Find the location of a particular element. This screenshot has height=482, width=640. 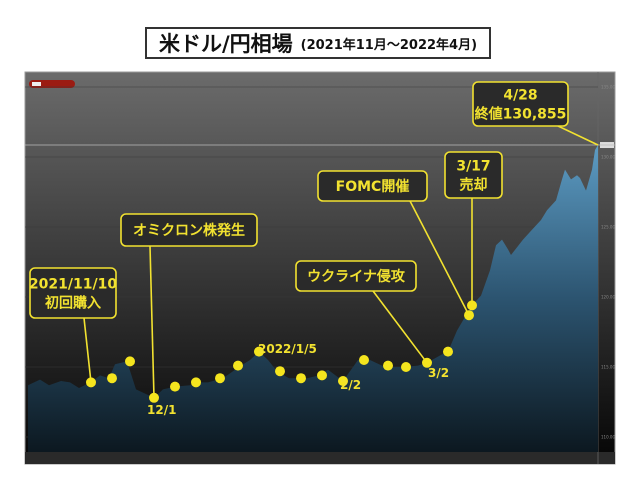

annotation-text: 4/28 is located at coordinates (520, 96).